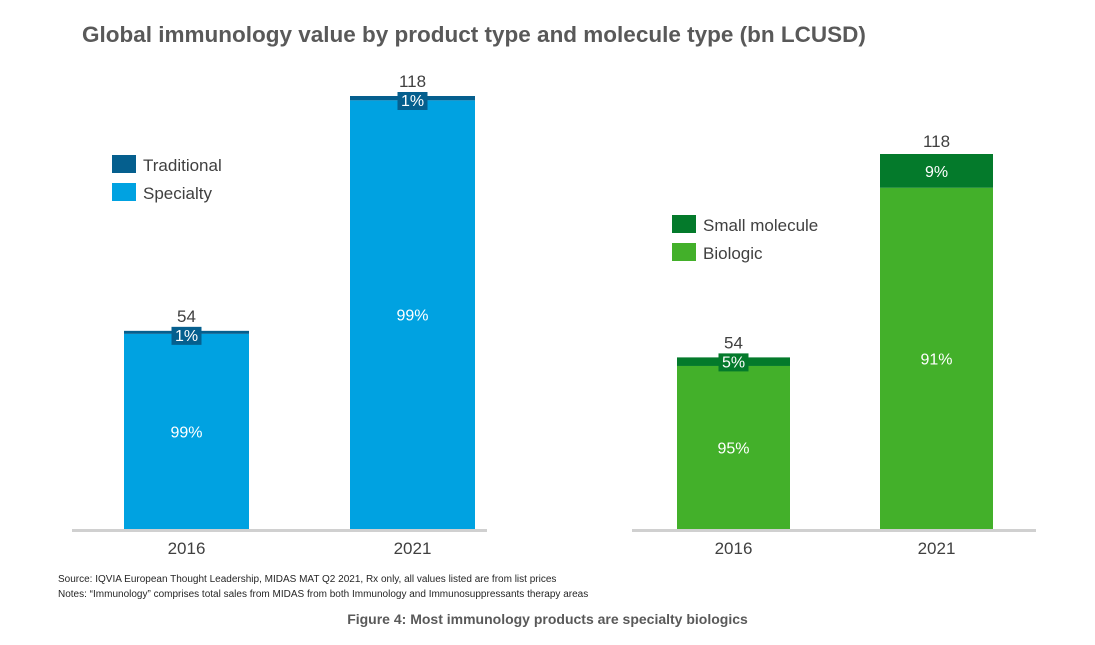 The height and width of the screenshot is (645, 1095). What do you see at coordinates (186, 316) in the screenshot?
I see `chart1-total-2016: 54` at bounding box center [186, 316].